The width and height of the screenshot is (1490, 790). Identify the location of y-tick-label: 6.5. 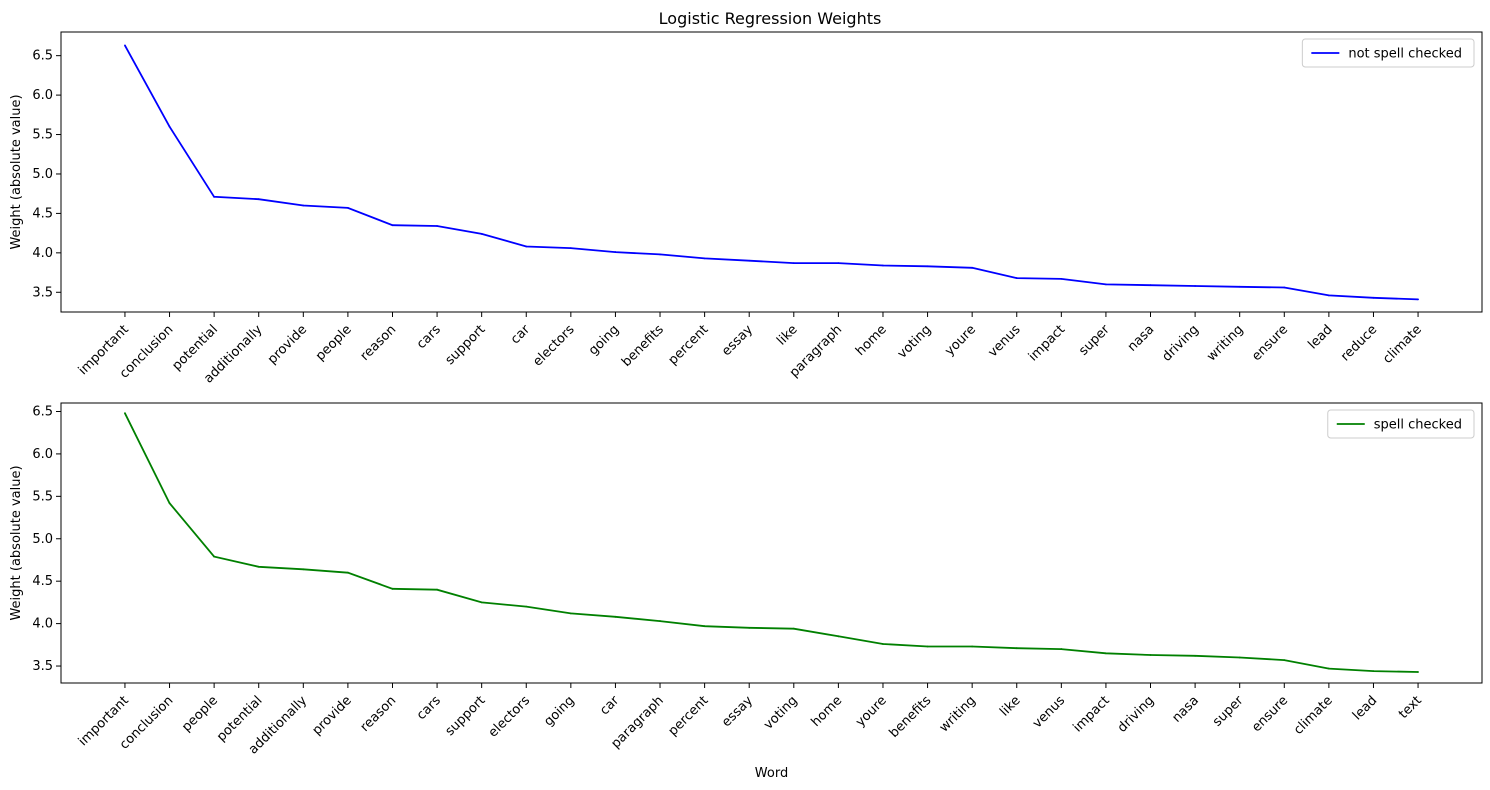
(42, 56).